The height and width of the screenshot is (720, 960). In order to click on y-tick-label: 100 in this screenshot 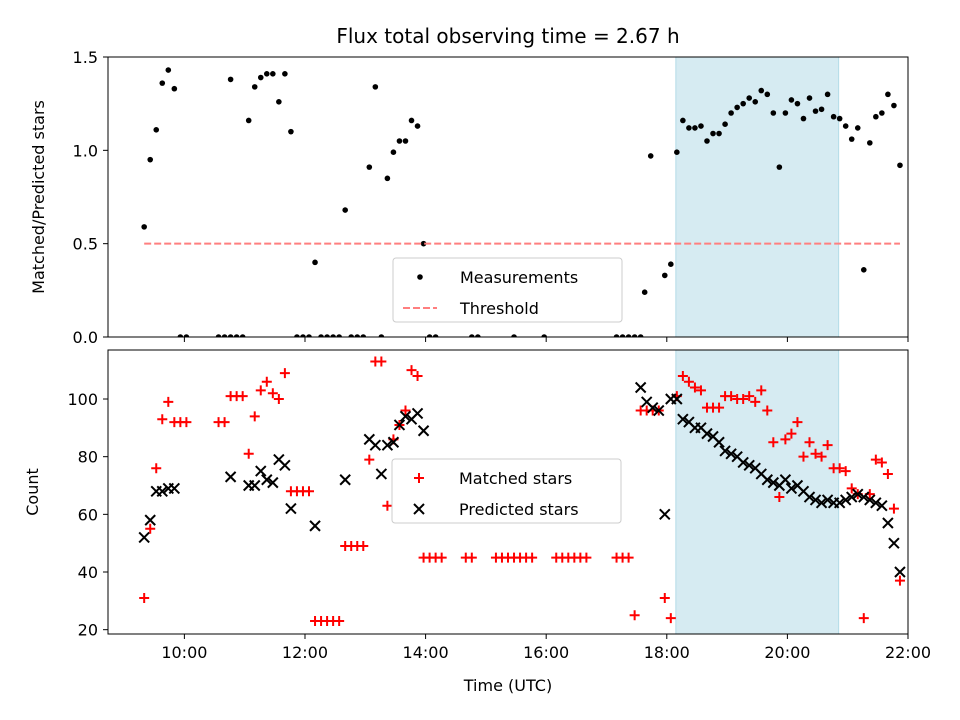, I will do `click(82, 399)`.